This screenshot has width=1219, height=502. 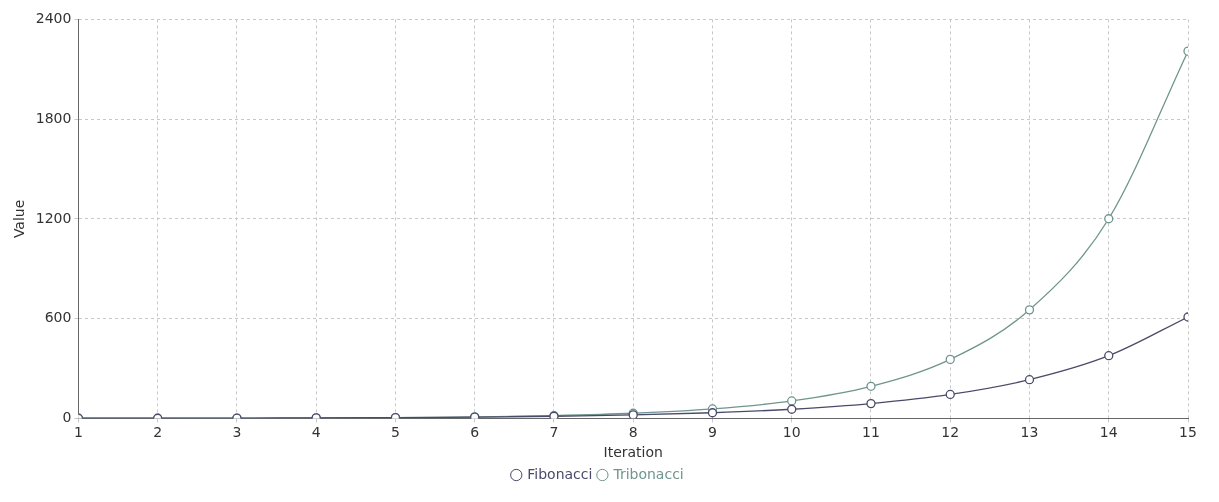 What do you see at coordinates (633, 432) in the screenshot?
I see `x-tick-label: 8` at bounding box center [633, 432].